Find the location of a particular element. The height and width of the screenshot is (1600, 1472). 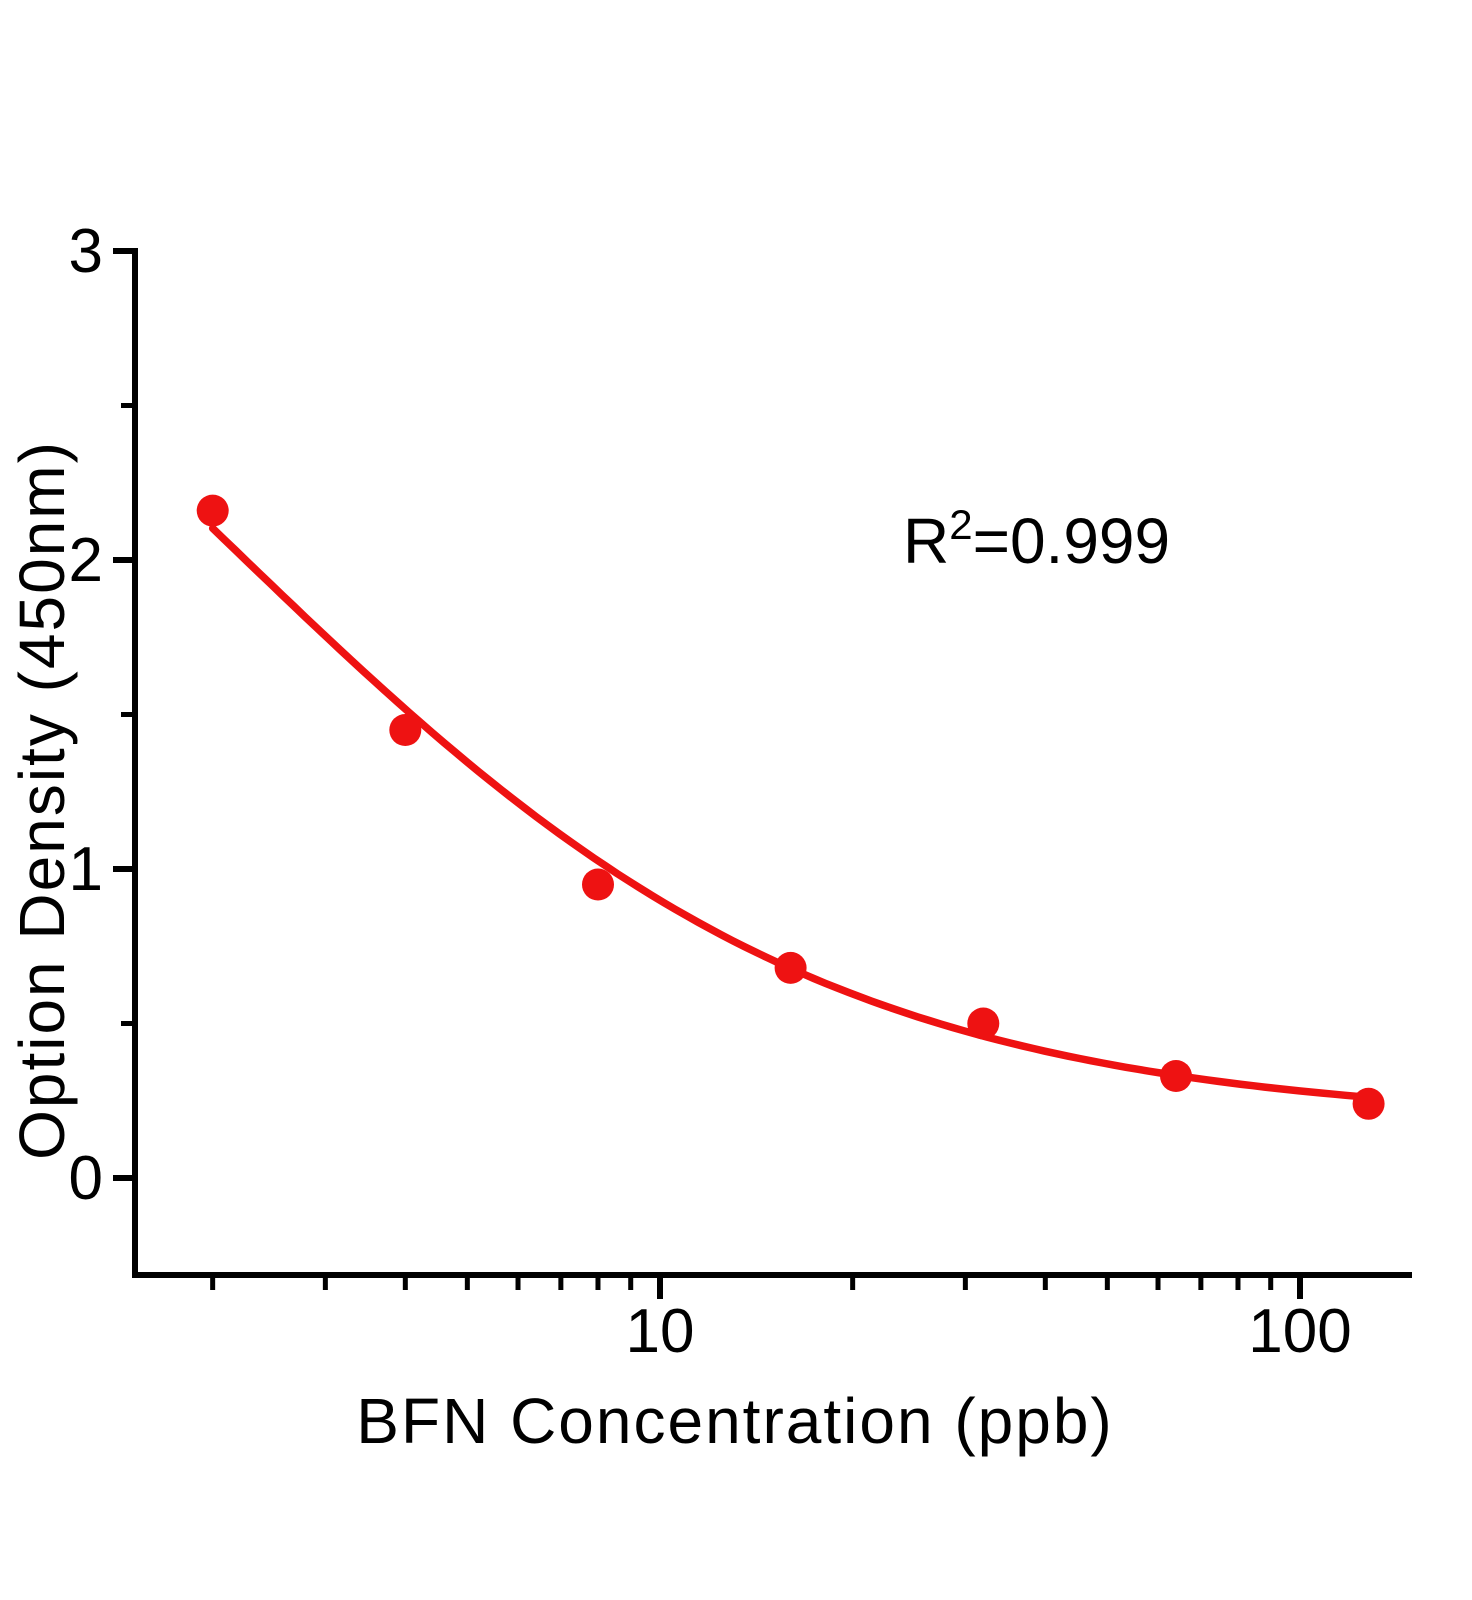

x-tick-label-100: 100 is located at coordinates (1299, 1331).